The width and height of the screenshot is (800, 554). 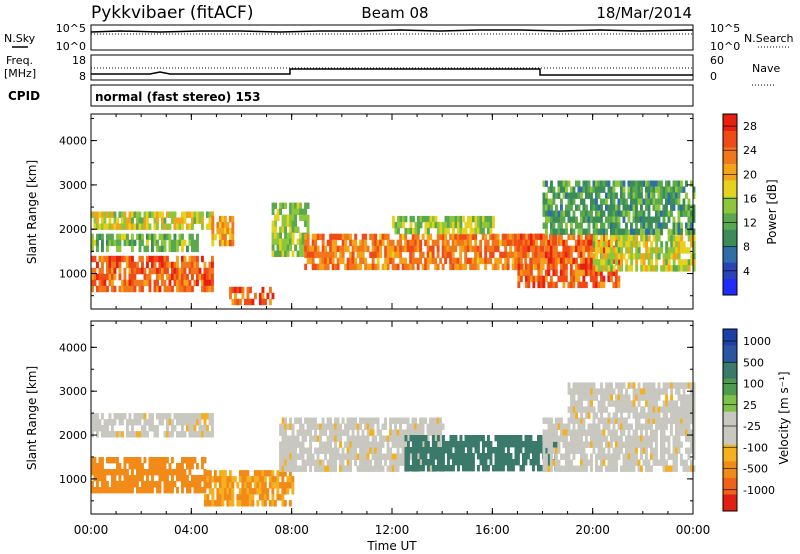 What do you see at coordinates (392, 70) in the screenshot?
I see `freq-panel: Freq. [MHz] 18 8 60 0 Nave` at bounding box center [392, 70].